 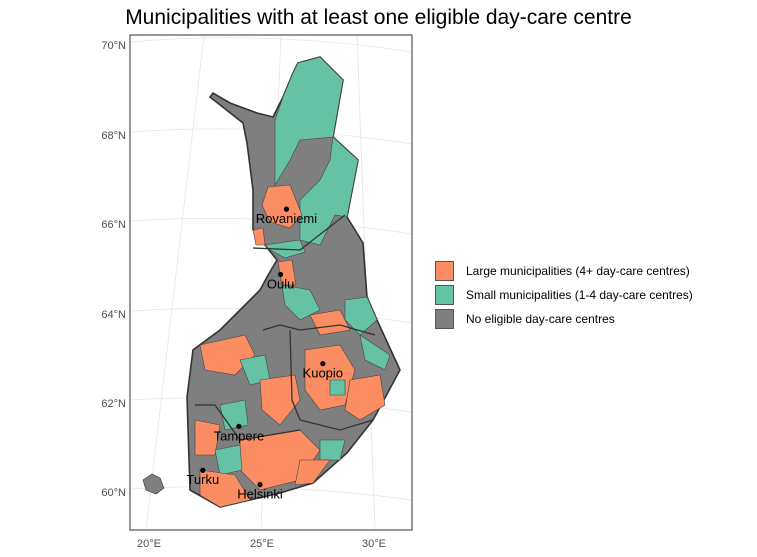 What do you see at coordinates (113, 136) in the screenshot?
I see `y-tick-label: 68°N` at bounding box center [113, 136].